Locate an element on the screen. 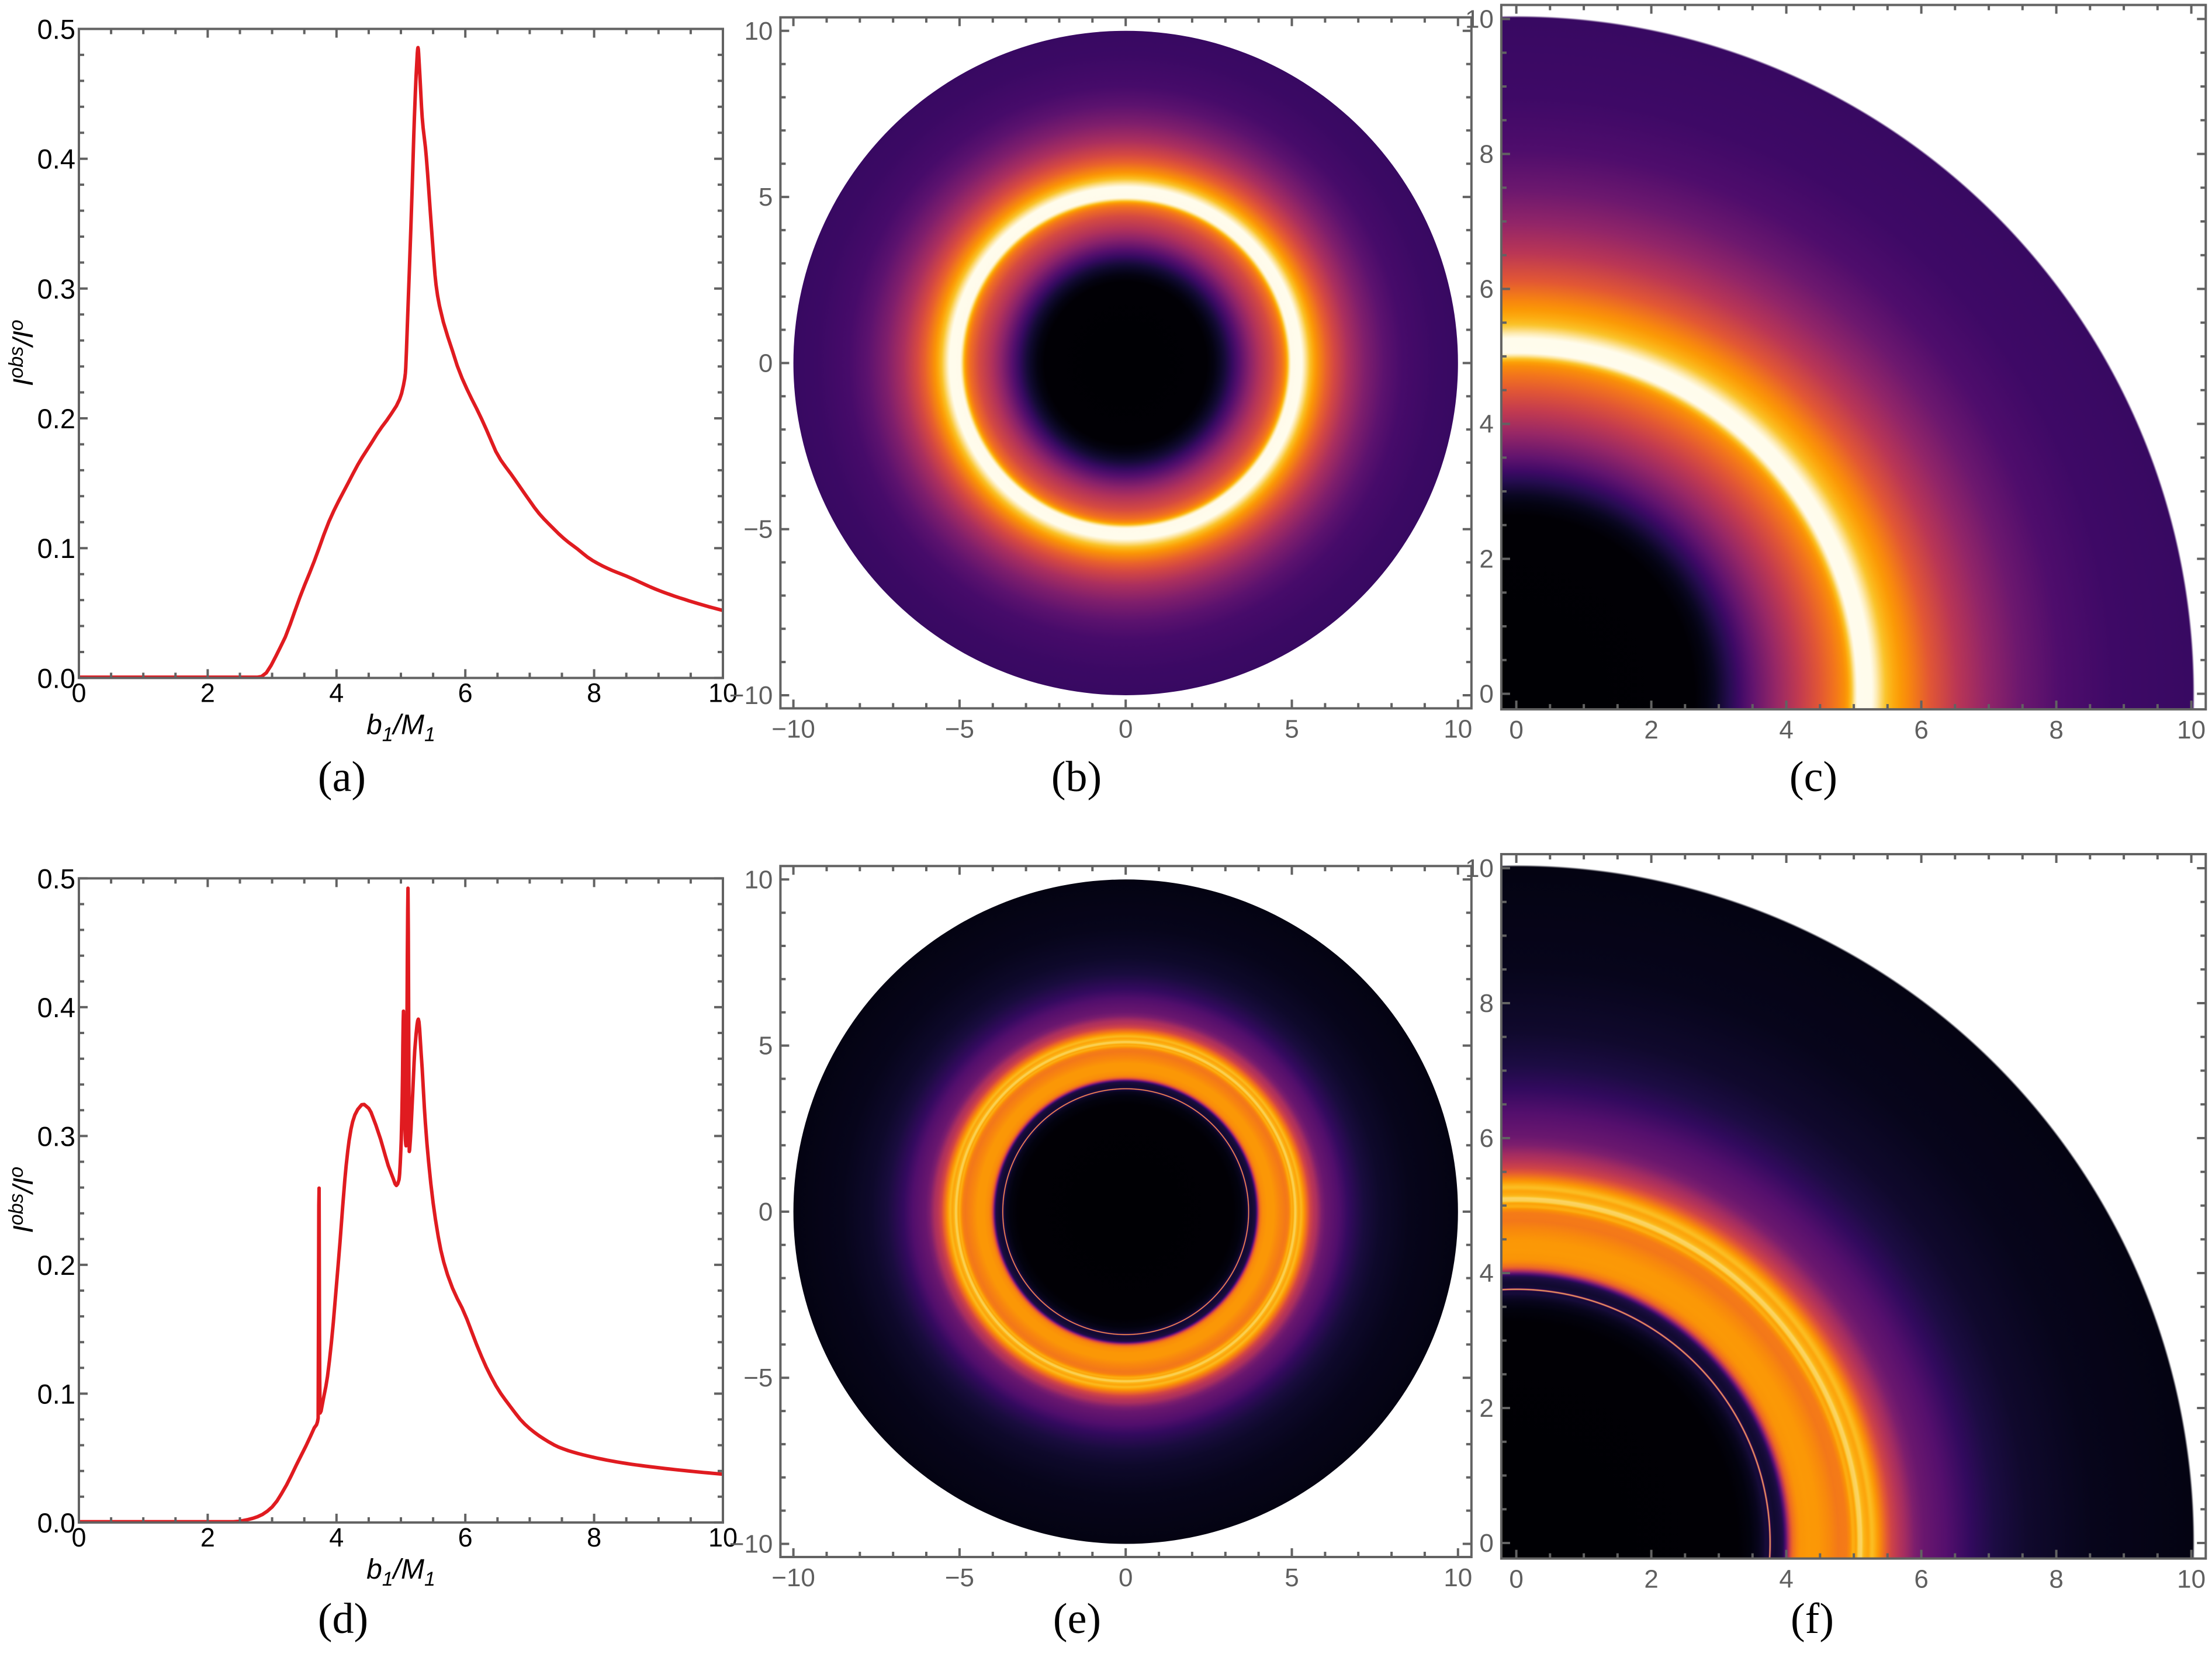  svg-text: (c) is located at coordinates (1813, 777).